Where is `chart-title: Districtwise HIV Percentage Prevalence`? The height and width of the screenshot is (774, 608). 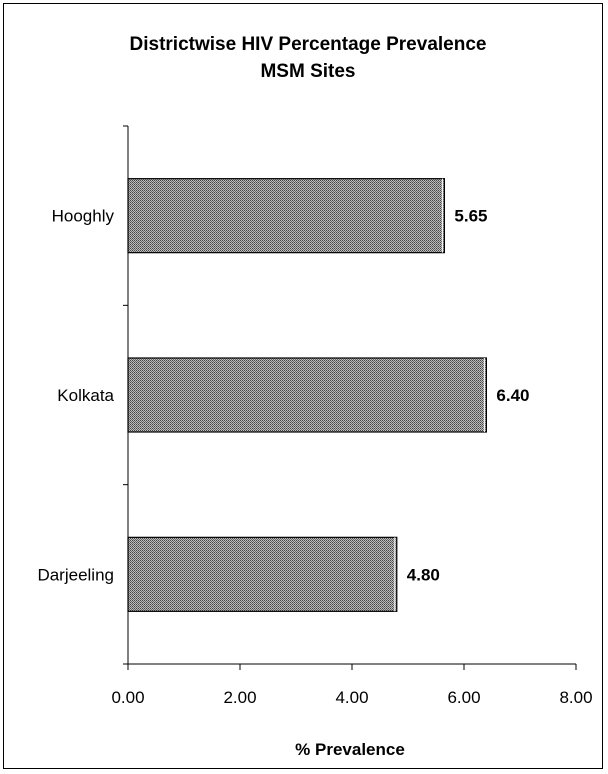
chart-title: Districtwise HIV Percentage Prevalence is located at coordinates (308, 44).